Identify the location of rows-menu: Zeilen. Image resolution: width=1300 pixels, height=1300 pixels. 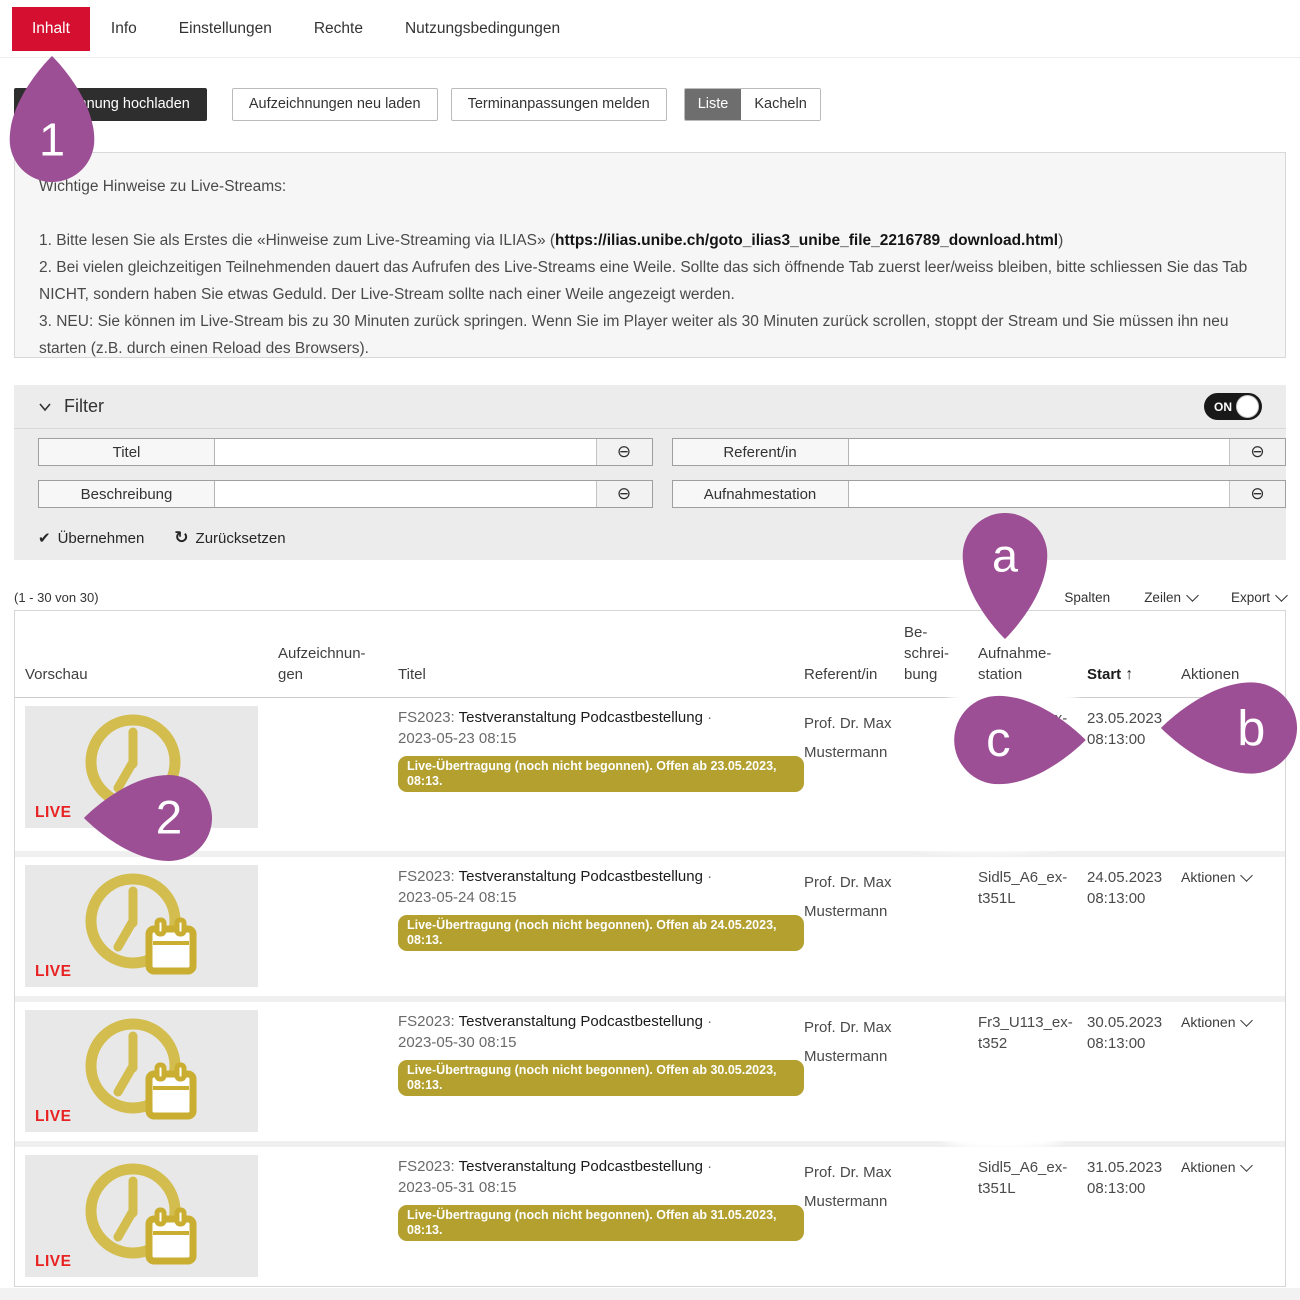
(1171, 597).